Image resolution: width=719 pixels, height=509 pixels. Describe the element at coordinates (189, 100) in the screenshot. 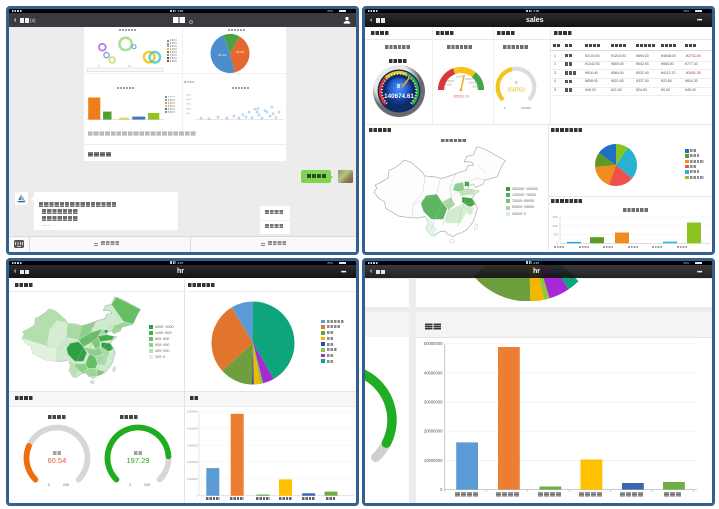

I see `svg-text: 2000` at that location.